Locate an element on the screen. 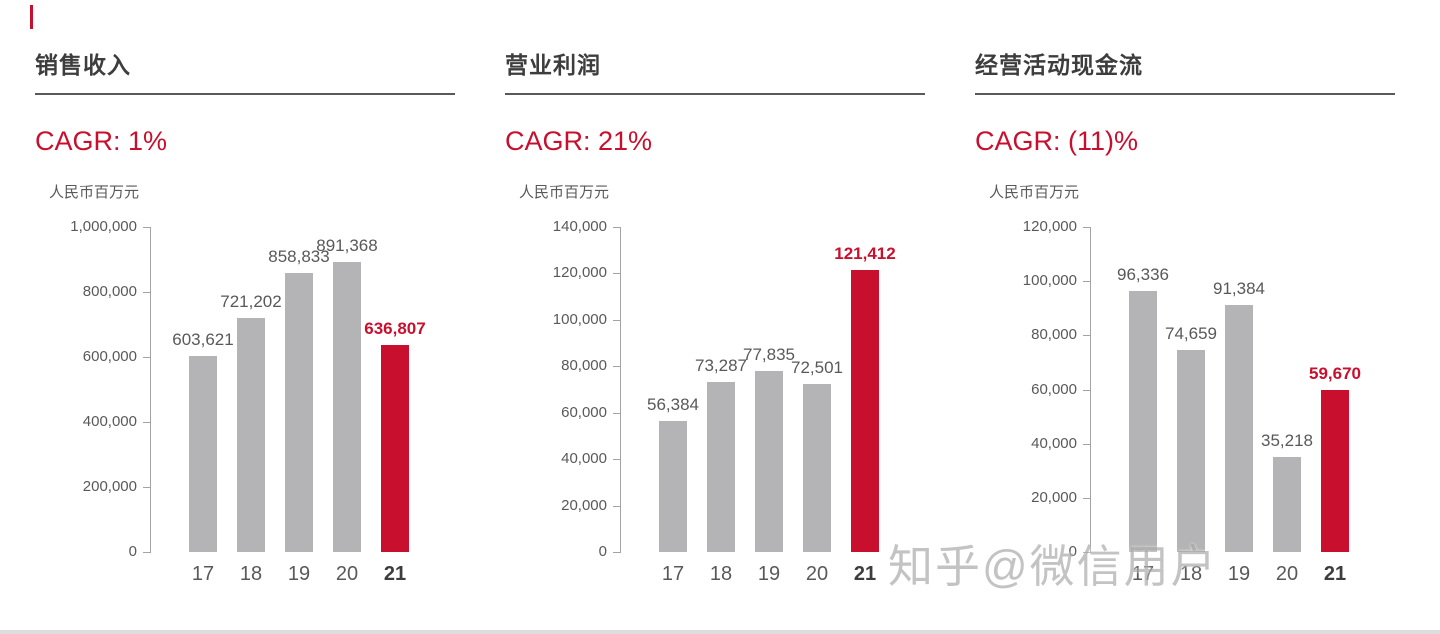 Image resolution: width=1440 pixels, height=634 pixels. y-tick-label: 800,000 is located at coordinates (109, 291).